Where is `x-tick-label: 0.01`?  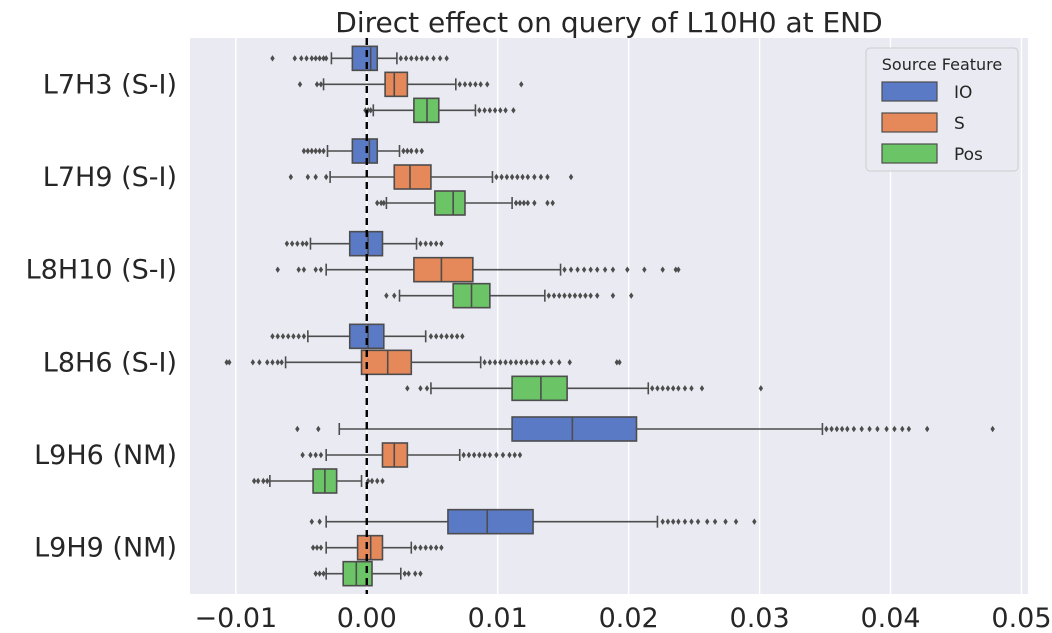
x-tick-label: 0.01 is located at coordinates (498, 618).